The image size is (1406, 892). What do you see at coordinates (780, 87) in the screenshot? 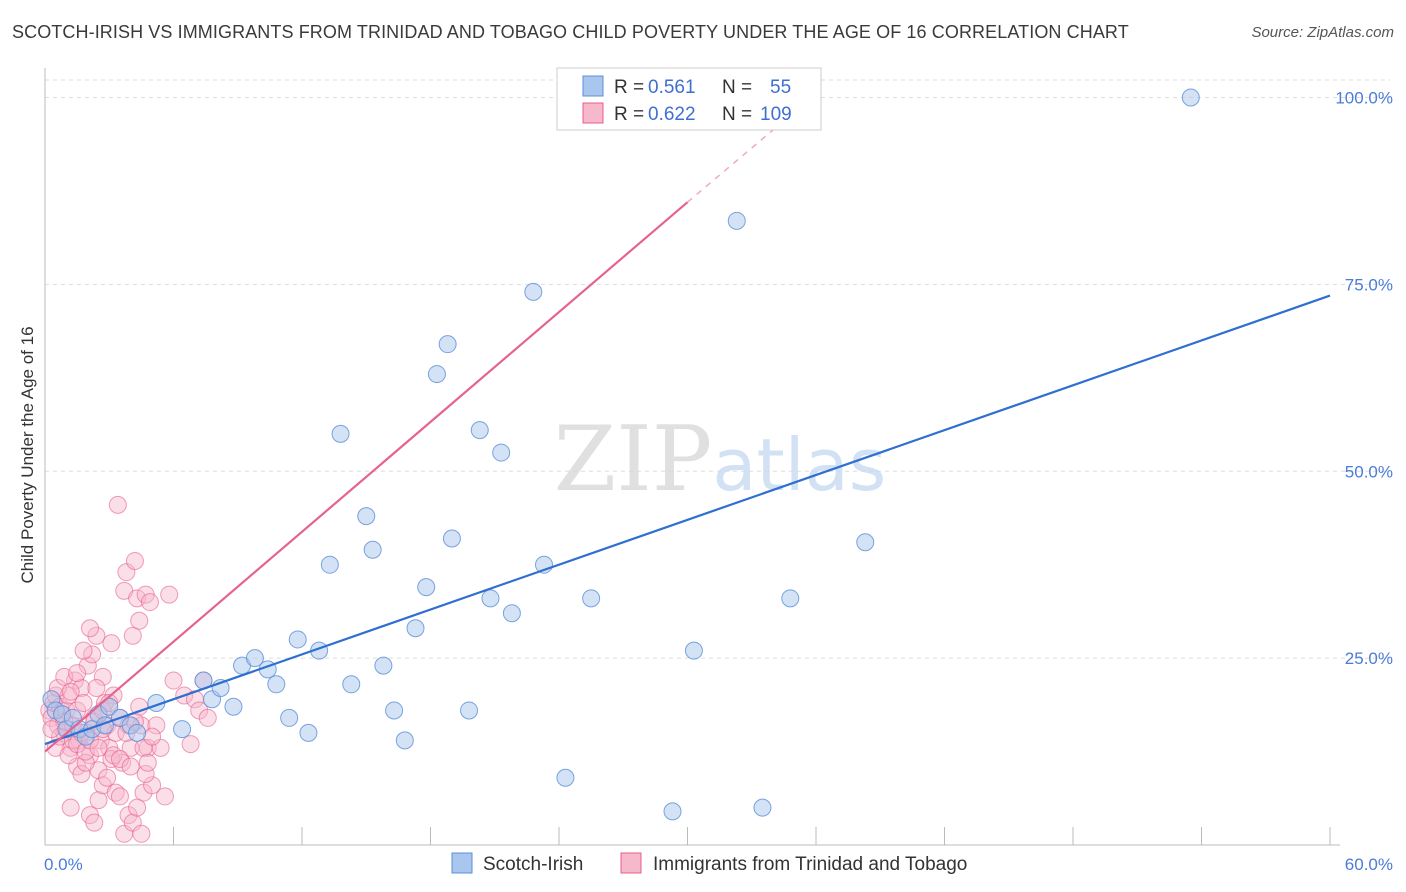
I see `legend-n-value-1: 55` at bounding box center [780, 87].